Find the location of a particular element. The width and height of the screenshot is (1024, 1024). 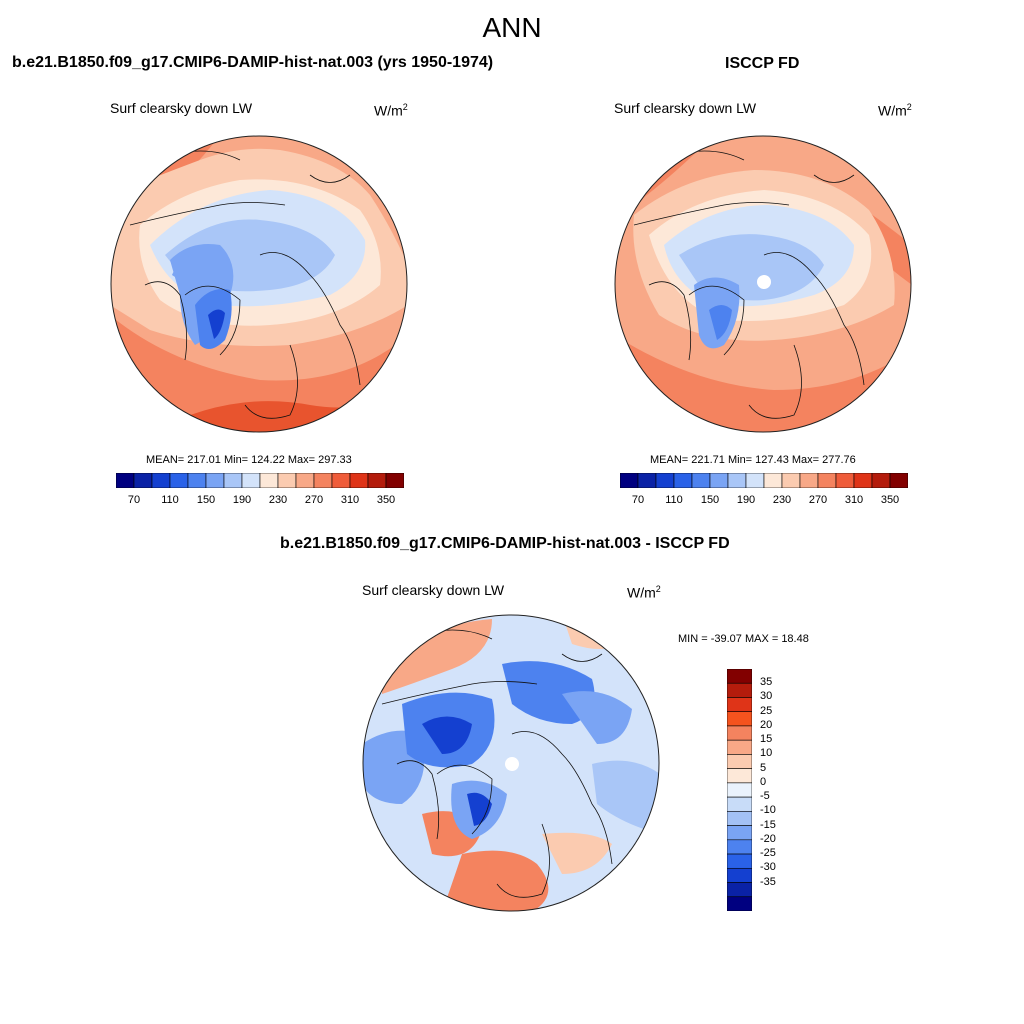

panel2-colorbar-tick-label: 230 is located at coordinates (782, 500).